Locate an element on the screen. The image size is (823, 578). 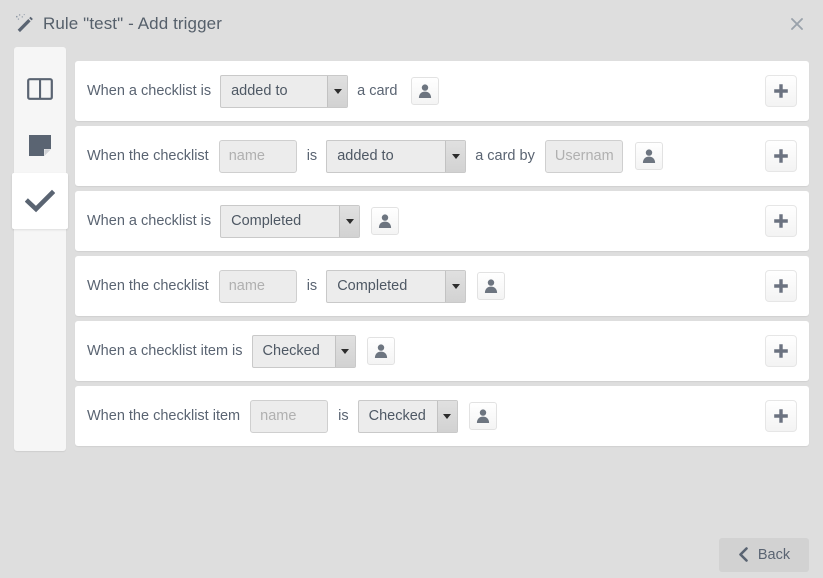
checklist-item-name-input is located at coordinates (289, 416).